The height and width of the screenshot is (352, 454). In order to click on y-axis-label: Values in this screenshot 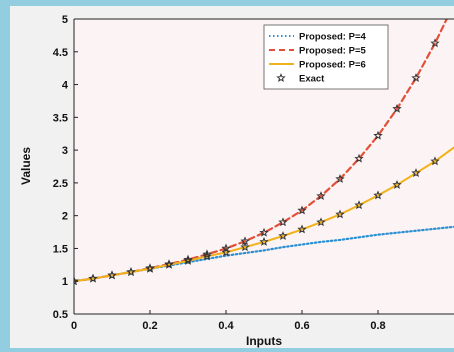, I will do `click(26, 166)`.